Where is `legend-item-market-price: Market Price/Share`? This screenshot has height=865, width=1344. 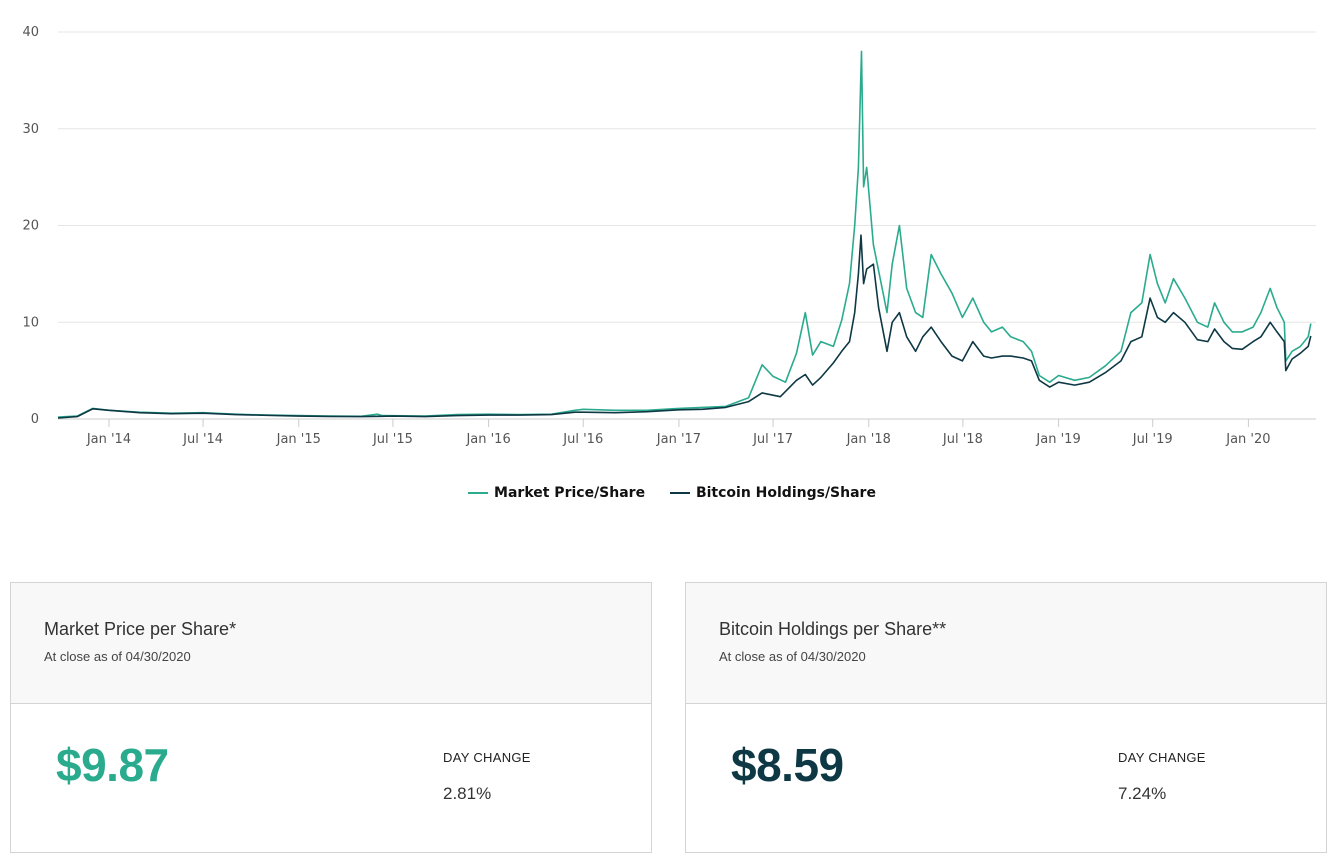 legend-item-market-price: Market Price/Share is located at coordinates (556, 493).